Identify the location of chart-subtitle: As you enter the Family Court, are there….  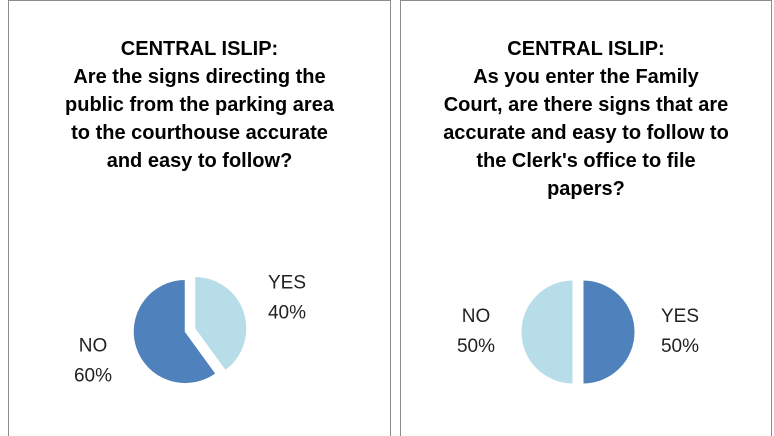
(586, 133).